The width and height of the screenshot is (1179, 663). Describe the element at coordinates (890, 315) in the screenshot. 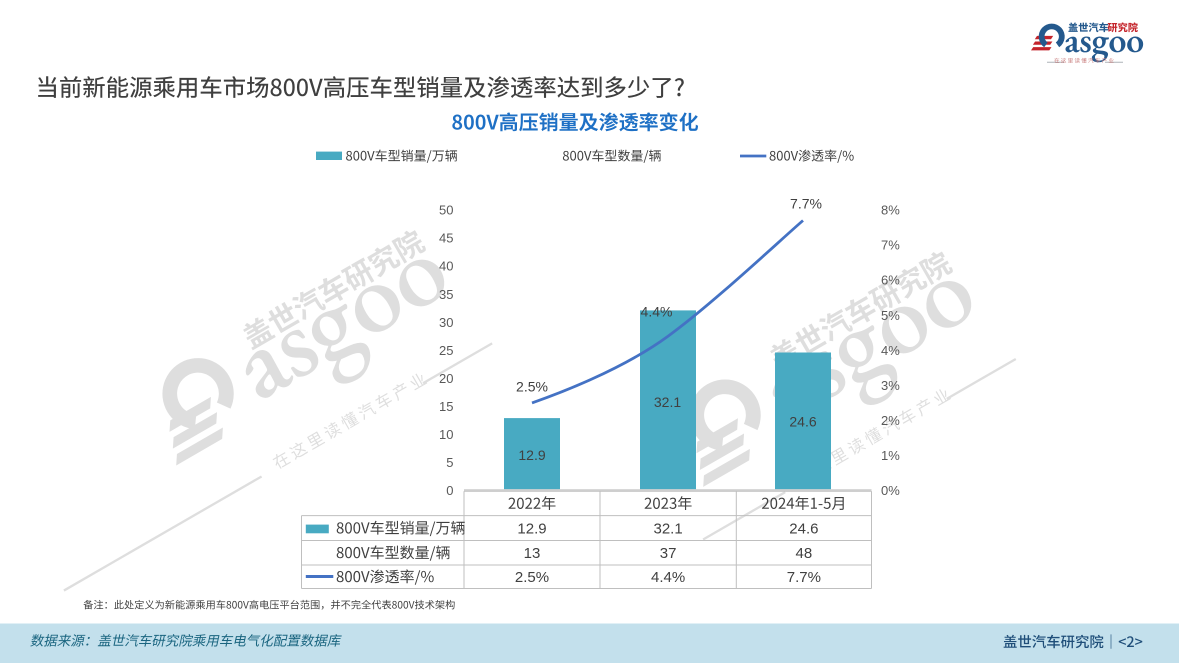

I see `svg-text: 5%` at that location.